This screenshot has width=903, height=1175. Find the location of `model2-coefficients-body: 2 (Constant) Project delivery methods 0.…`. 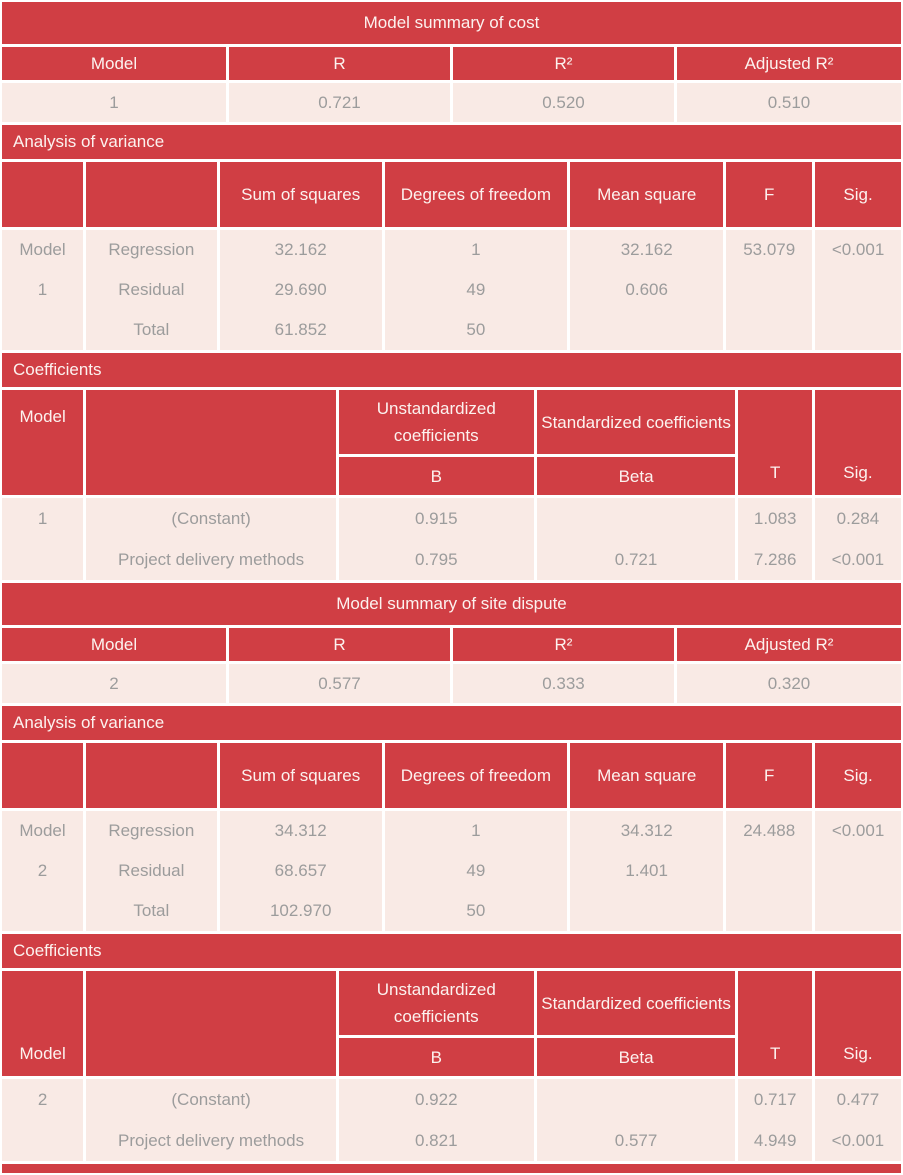

model2-coefficients-body: 2 (Constant) Project delivery methods 0.… is located at coordinates (451, 1120).